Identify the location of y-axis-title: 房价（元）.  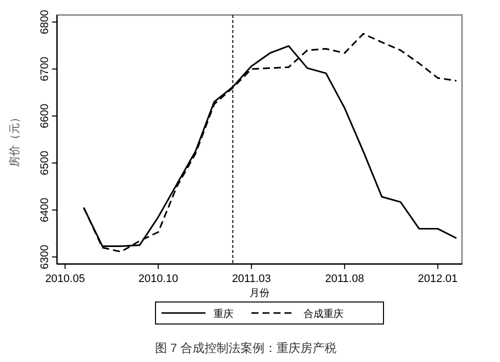
(14, 139).